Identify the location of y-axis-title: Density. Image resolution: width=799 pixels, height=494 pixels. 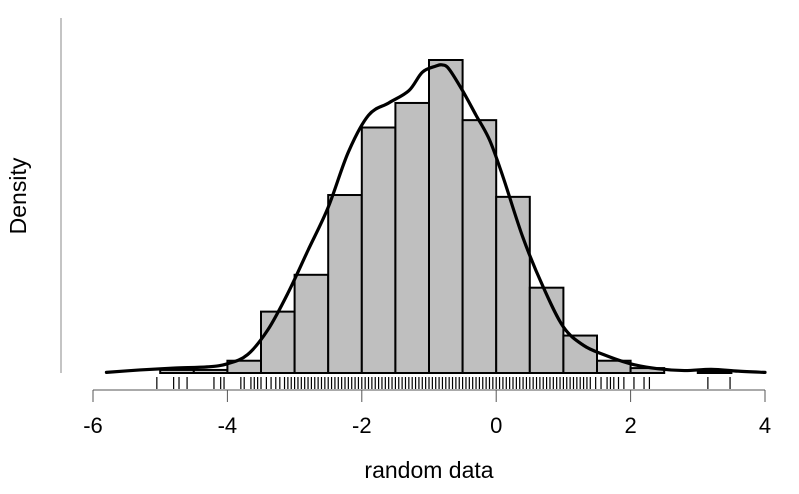
(18, 195).